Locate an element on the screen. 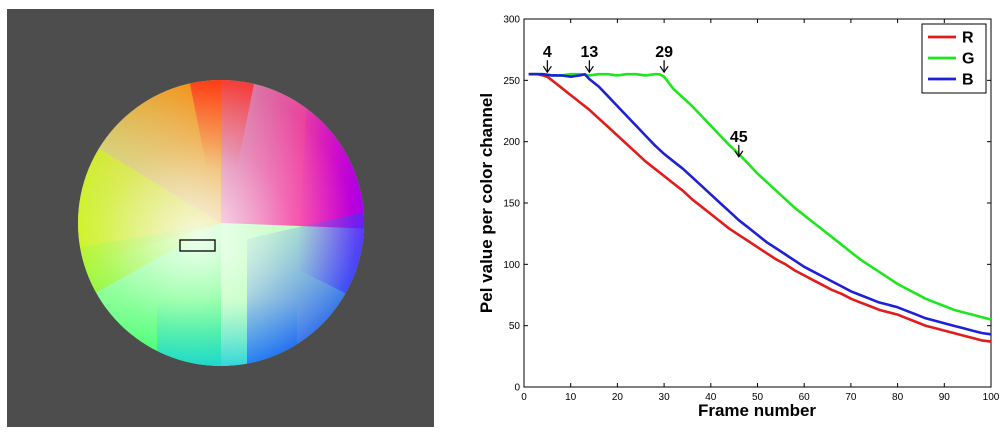 This screenshot has height=435, width=1000. x-tick-label-3: 30 is located at coordinates (665, 397).